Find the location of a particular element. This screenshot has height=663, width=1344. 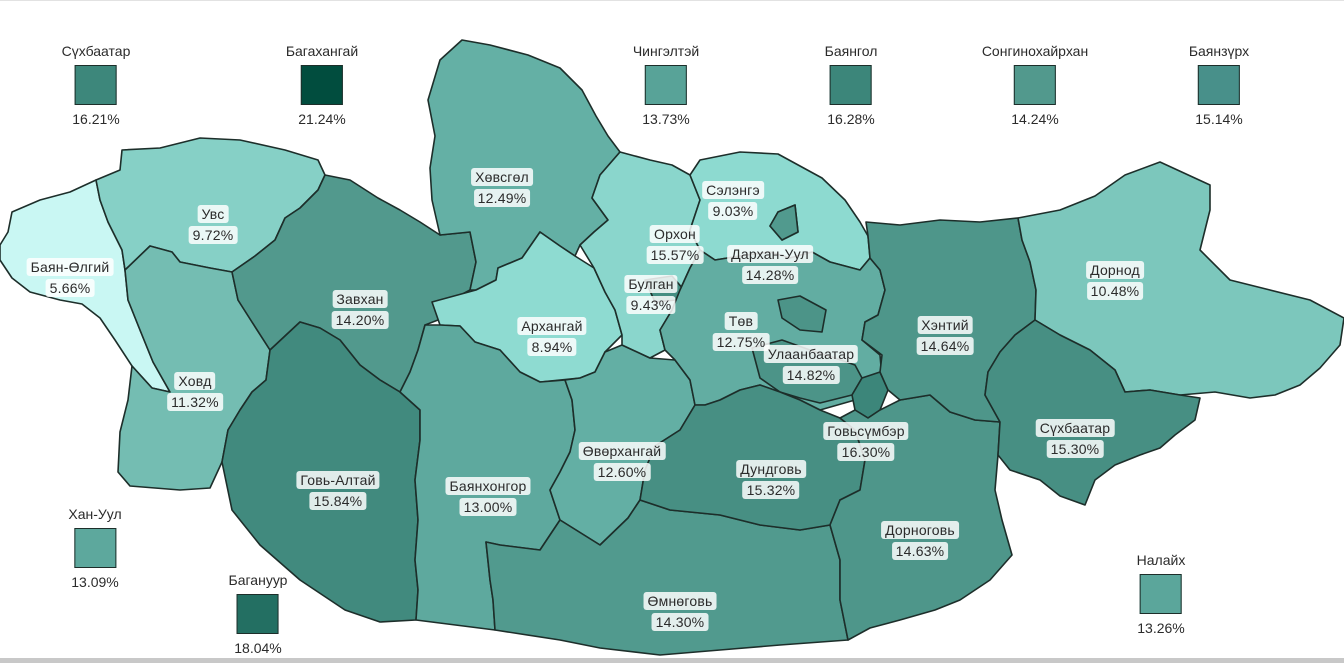

district-tile-songinokhairkhan: Сонгинохайрхан 14.24% is located at coordinates (1035, 85).